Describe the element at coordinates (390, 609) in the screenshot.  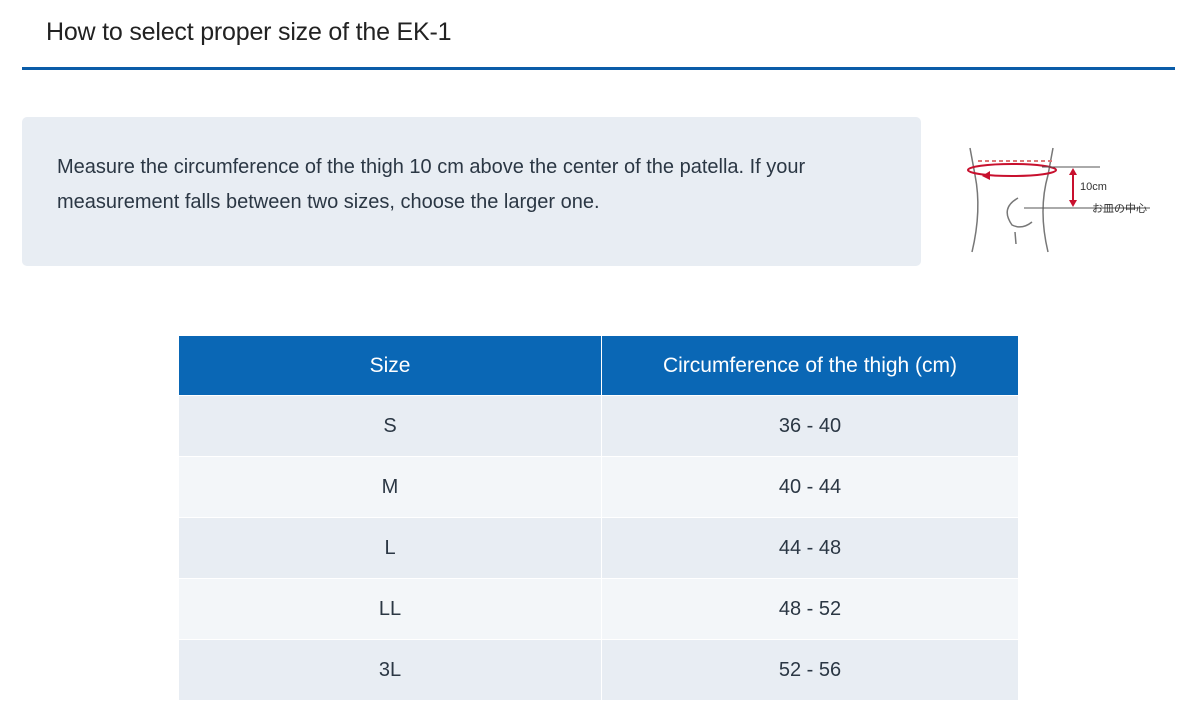
I see `size-cell: LL` at that location.